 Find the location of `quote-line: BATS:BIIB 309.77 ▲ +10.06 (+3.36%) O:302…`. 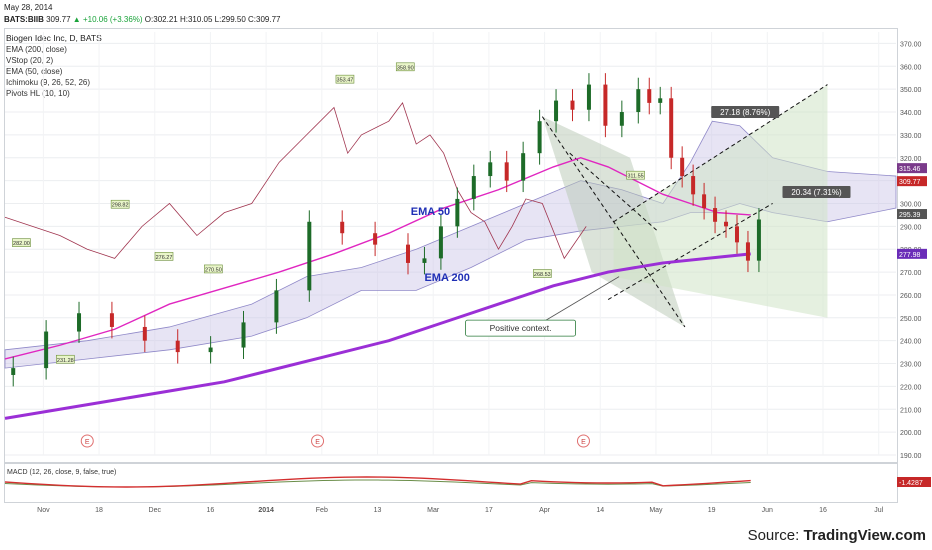

quote-line: BATS:BIIB 309.77 ▲ +10.06 (+3.36%) O:302… is located at coordinates (142, 19).